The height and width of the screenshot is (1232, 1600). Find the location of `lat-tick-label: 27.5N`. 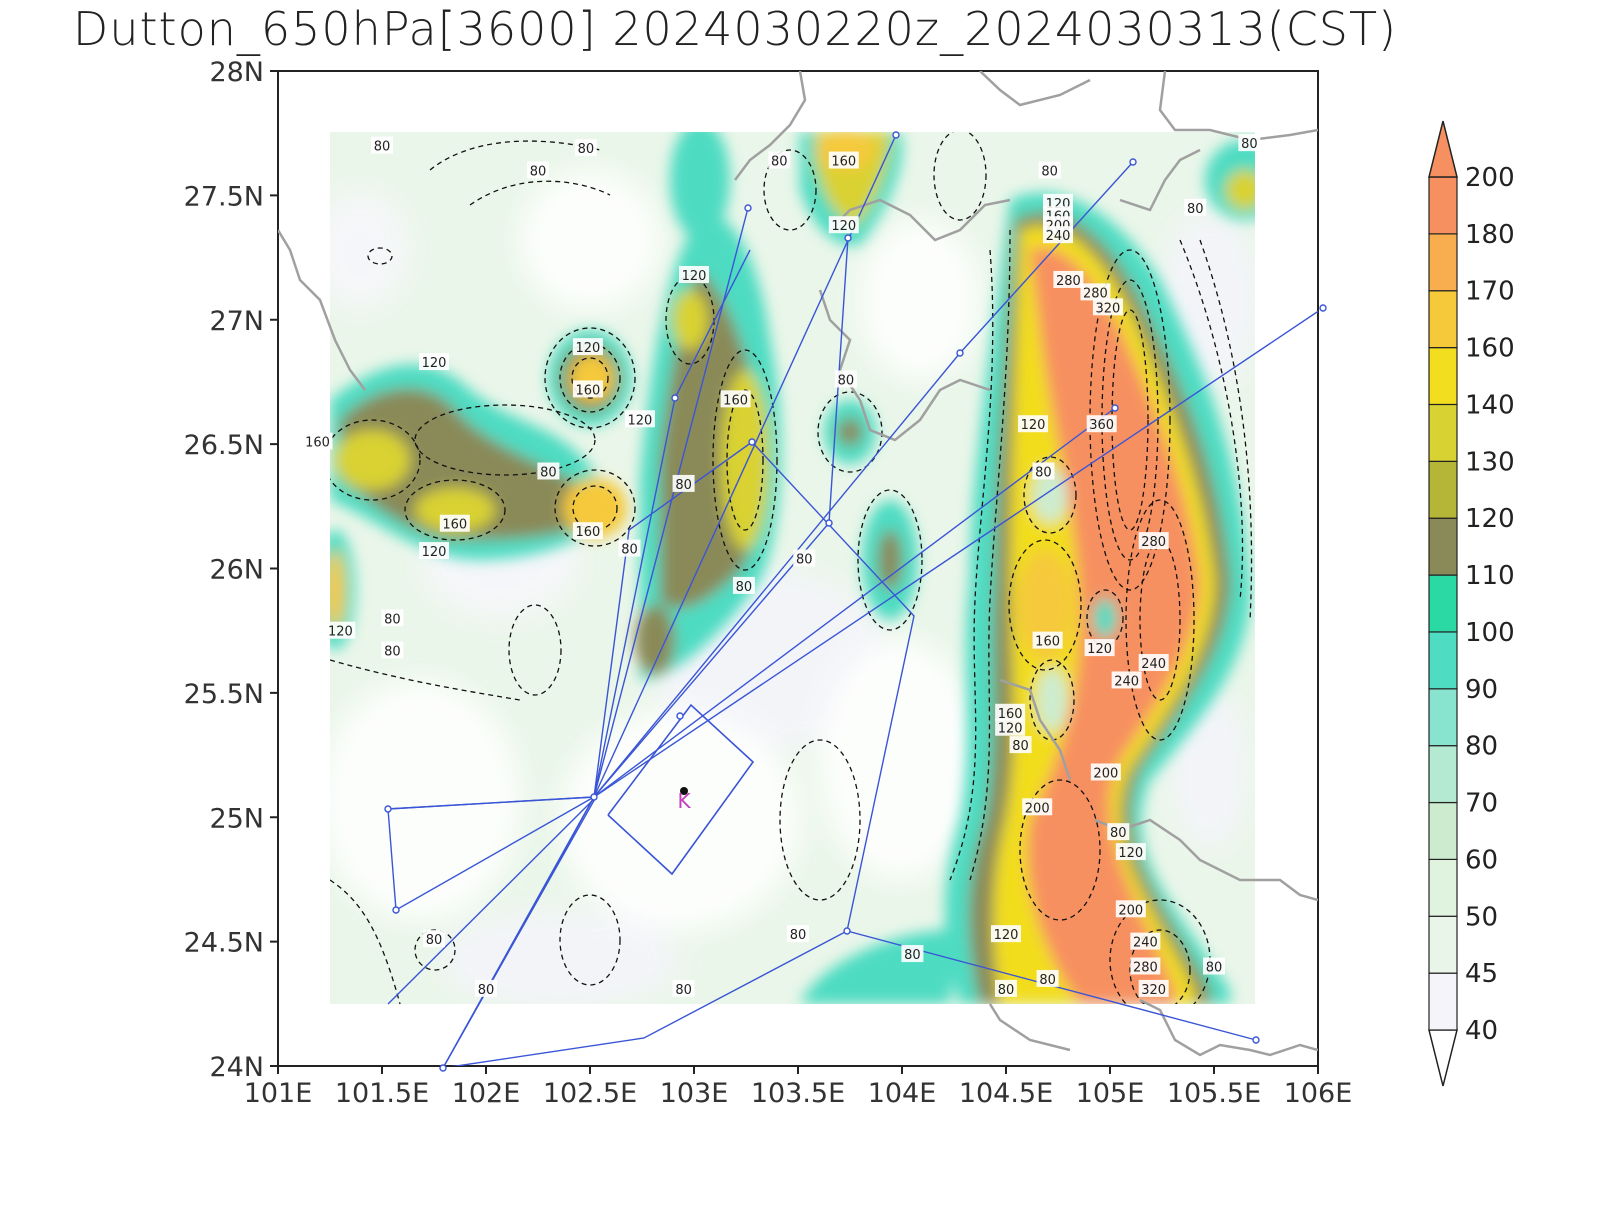

lat-tick-label: 27.5N is located at coordinates (224, 196).